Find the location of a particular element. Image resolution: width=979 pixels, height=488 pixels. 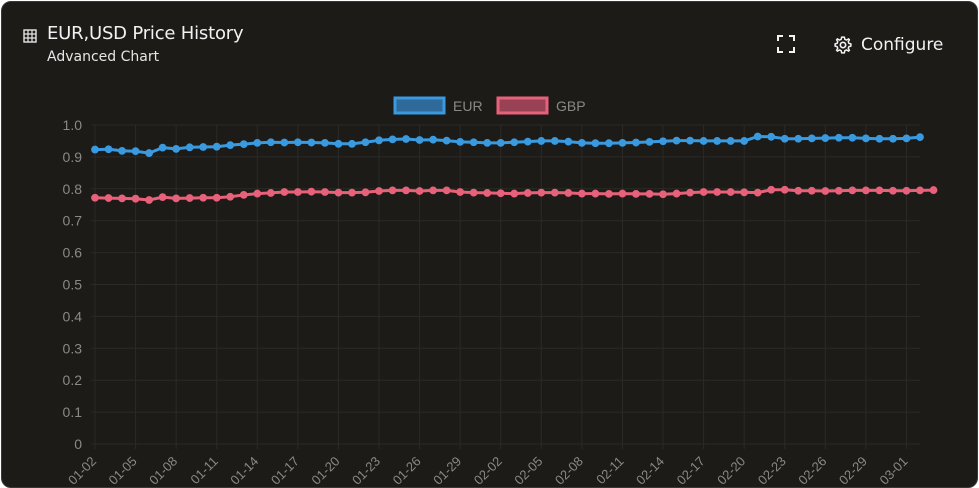

configure-button: Configure is located at coordinates (888, 45).